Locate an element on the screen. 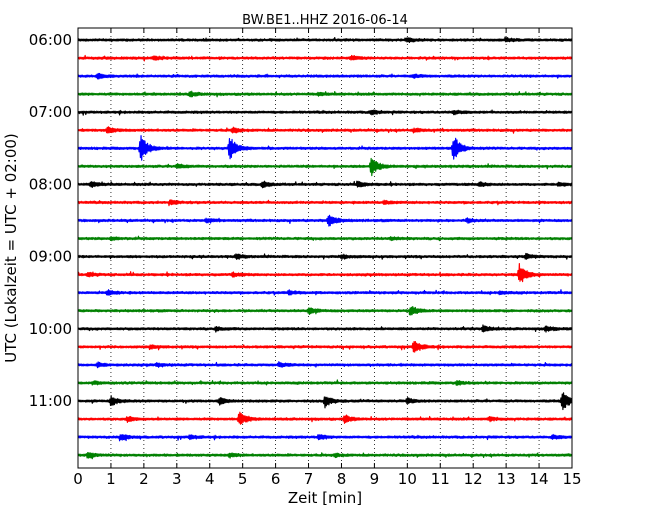 This screenshot has height=520, width=650. chart-title: BW.BE1..HHZ 2016-06-14 is located at coordinates (325, 20).